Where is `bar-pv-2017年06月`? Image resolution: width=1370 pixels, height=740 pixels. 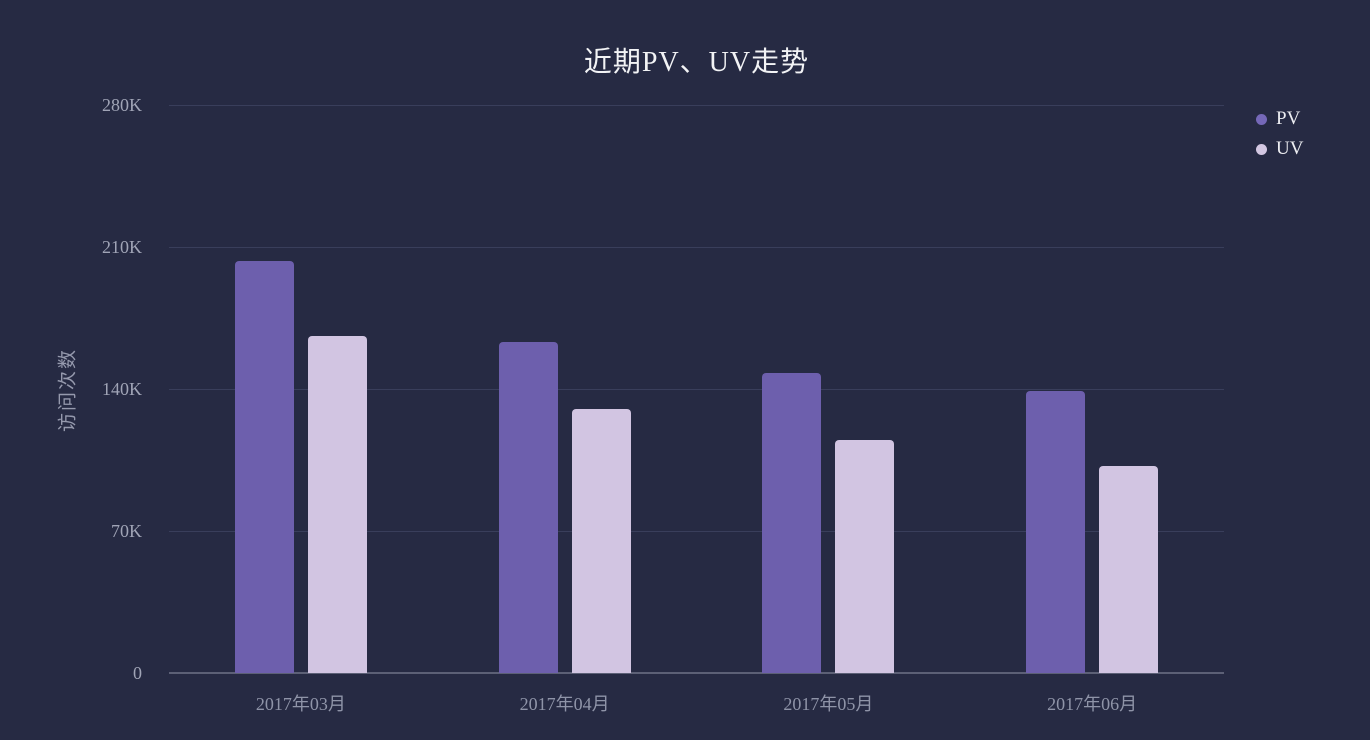
bar-pv-2017年06月 is located at coordinates (1056, 532).